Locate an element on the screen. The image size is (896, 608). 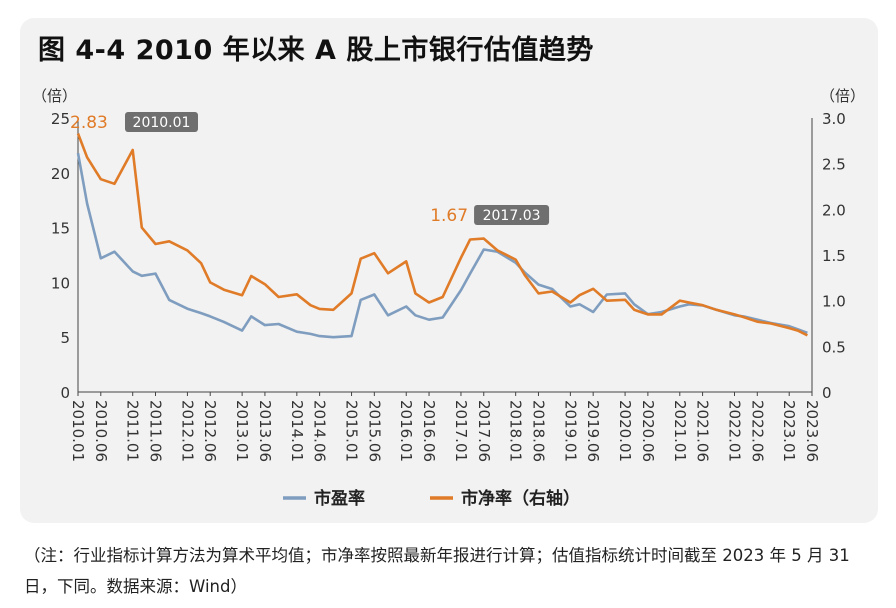
x-tick-label: 2011.06 is located at coordinates (156, 431).